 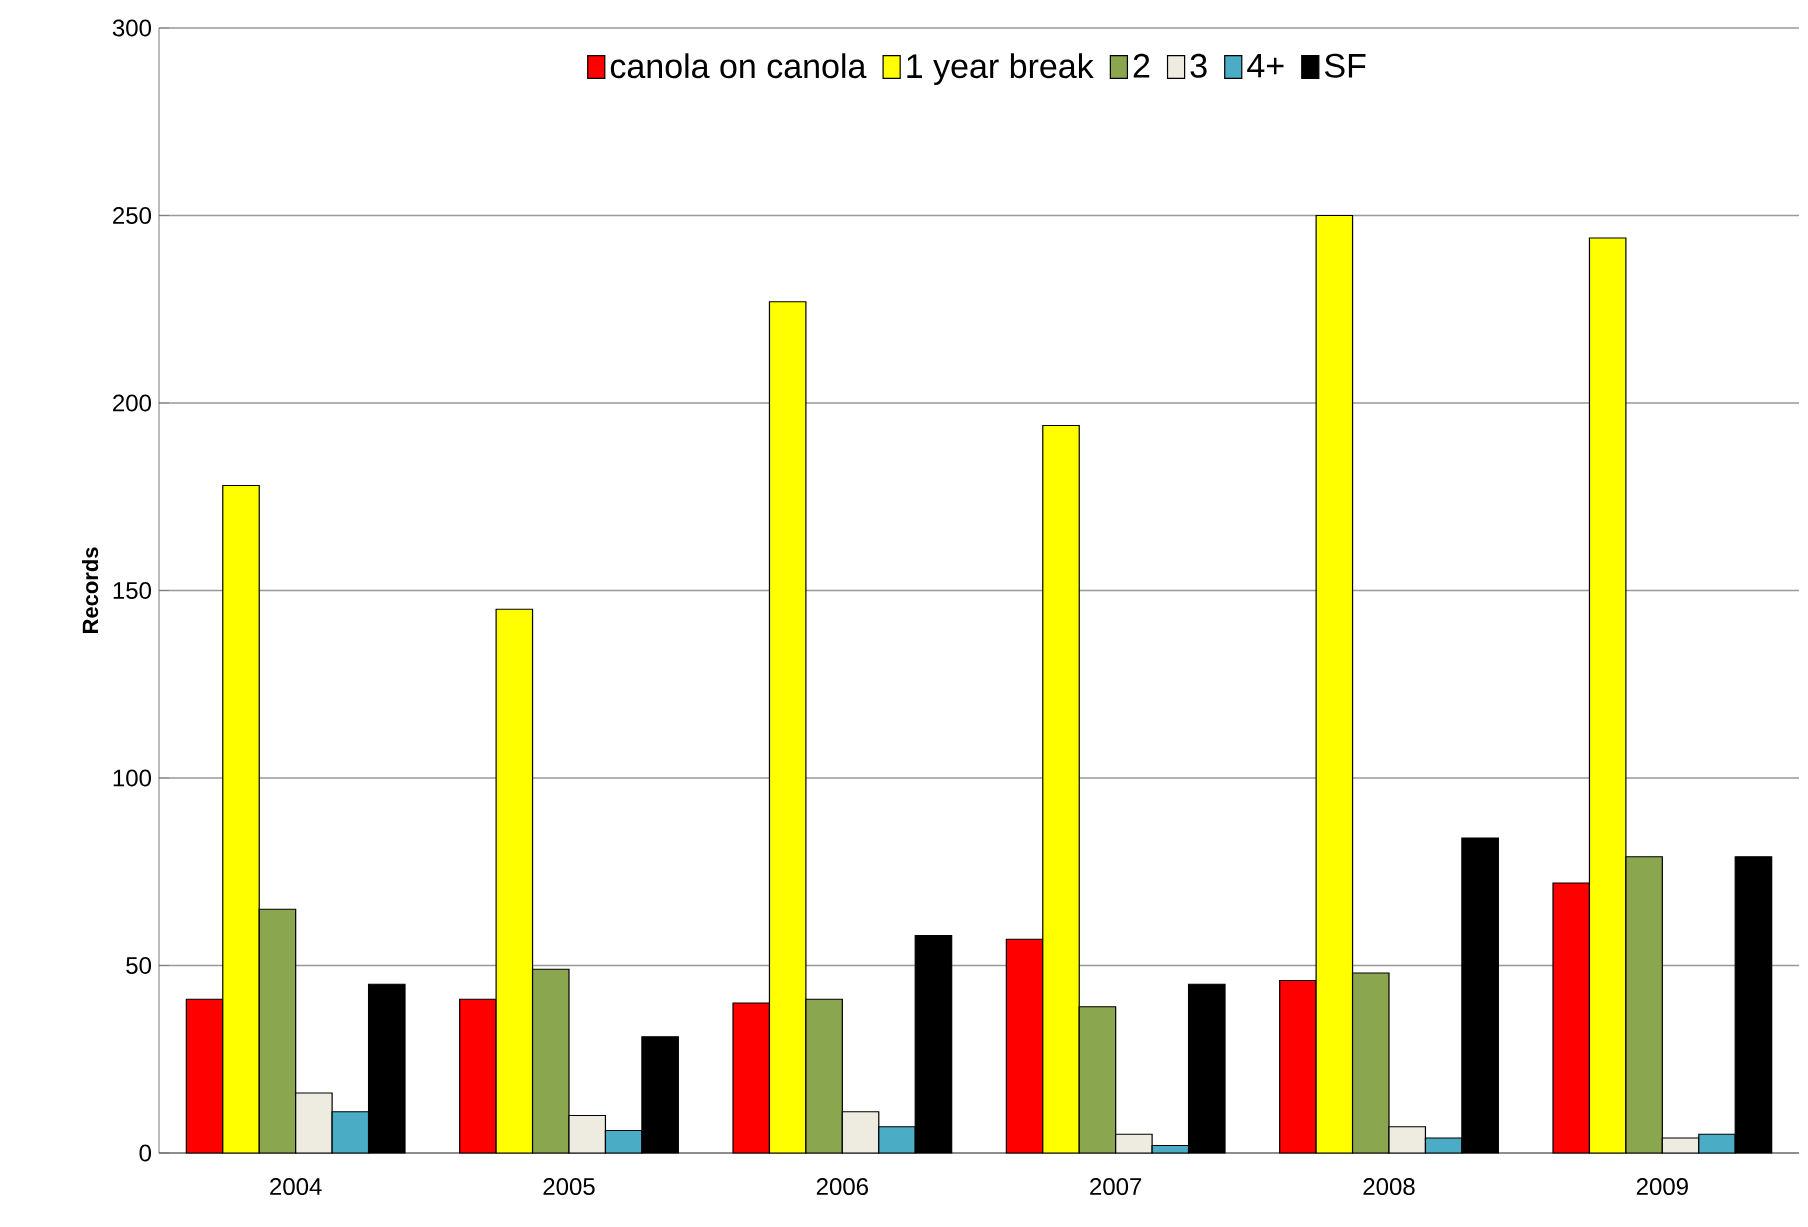 What do you see at coordinates (132, 590) in the screenshot?
I see `y-tick-label: 150` at bounding box center [132, 590].